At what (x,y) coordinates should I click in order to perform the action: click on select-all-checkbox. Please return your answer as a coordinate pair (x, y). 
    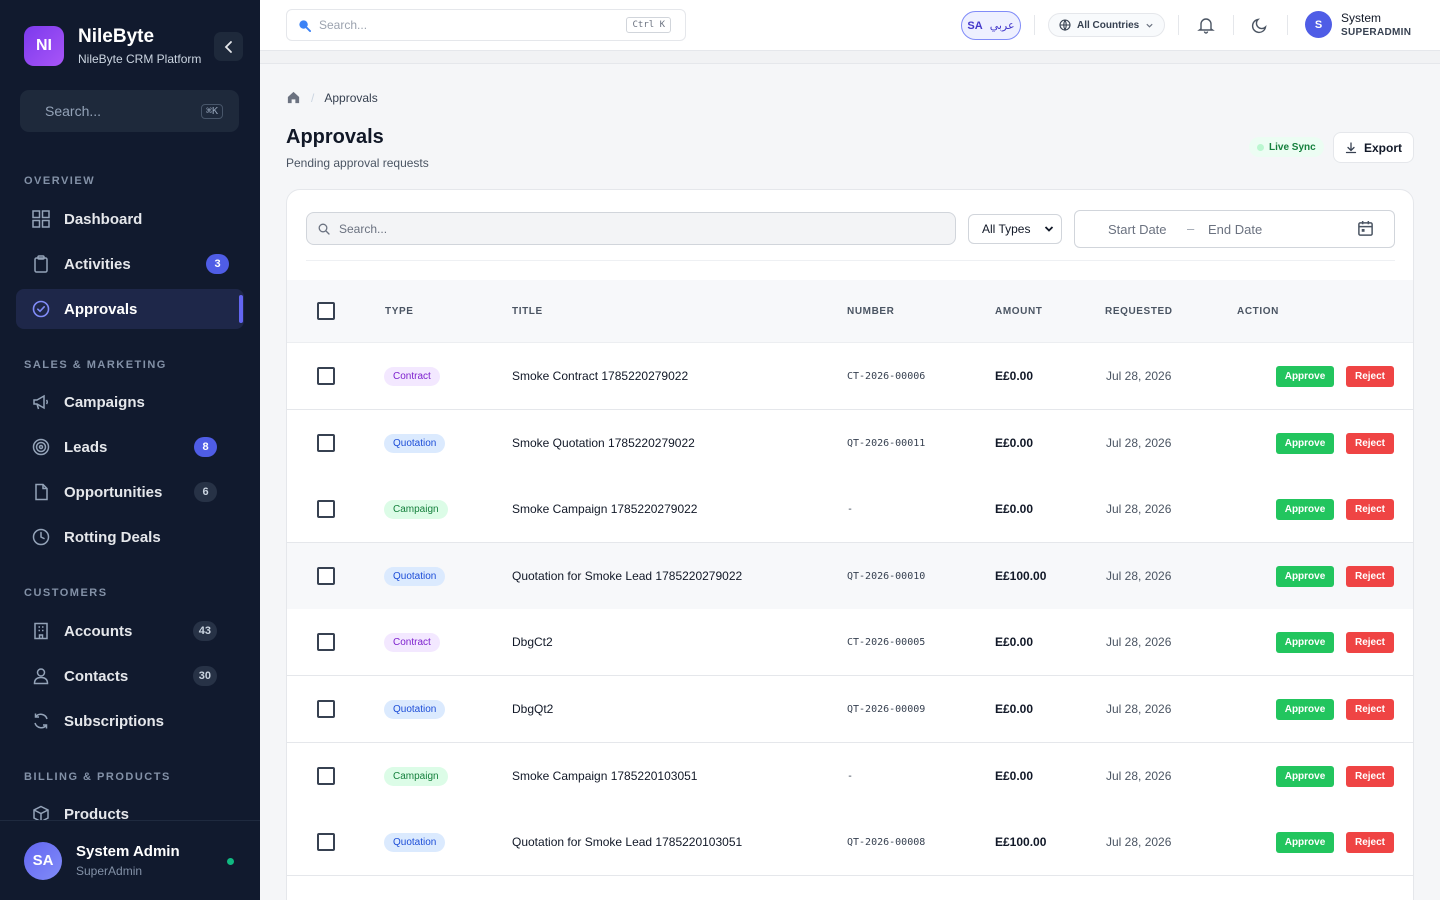
    Looking at the image, I should click on (326, 311).